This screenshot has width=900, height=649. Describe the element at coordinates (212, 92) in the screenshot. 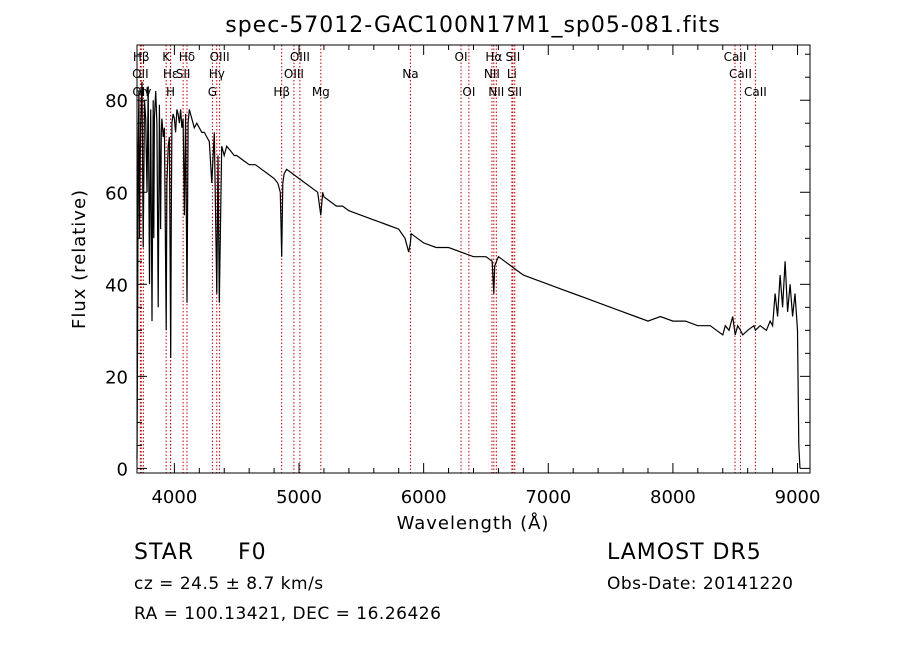

I see `line-label: G` at that location.